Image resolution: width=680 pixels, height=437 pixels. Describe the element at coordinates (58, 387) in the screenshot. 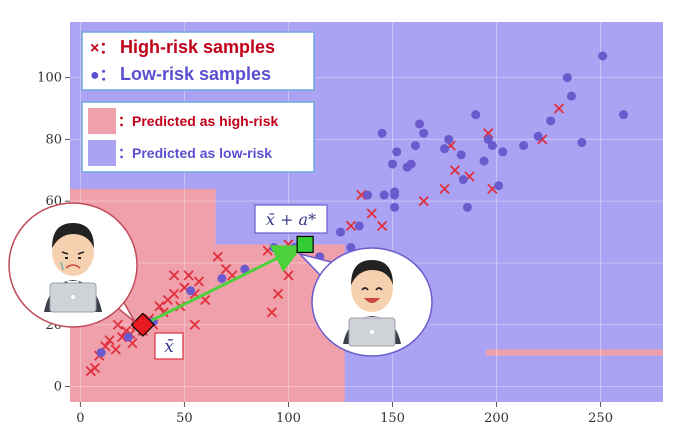

I see `y-tick-label: 0` at that location.